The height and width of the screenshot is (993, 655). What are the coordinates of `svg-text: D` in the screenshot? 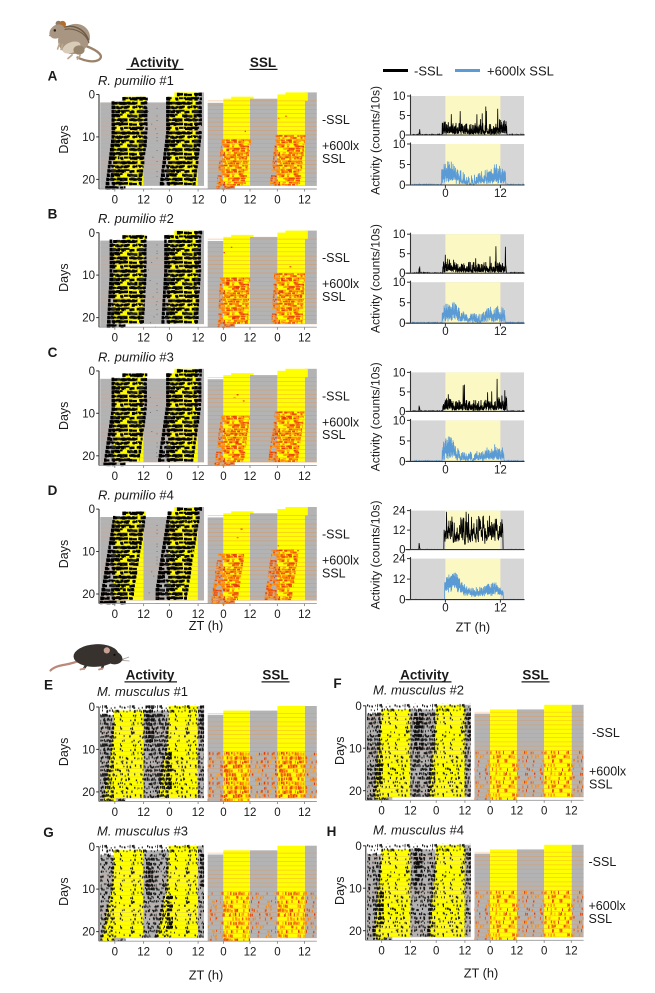 It's located at (53, 490).